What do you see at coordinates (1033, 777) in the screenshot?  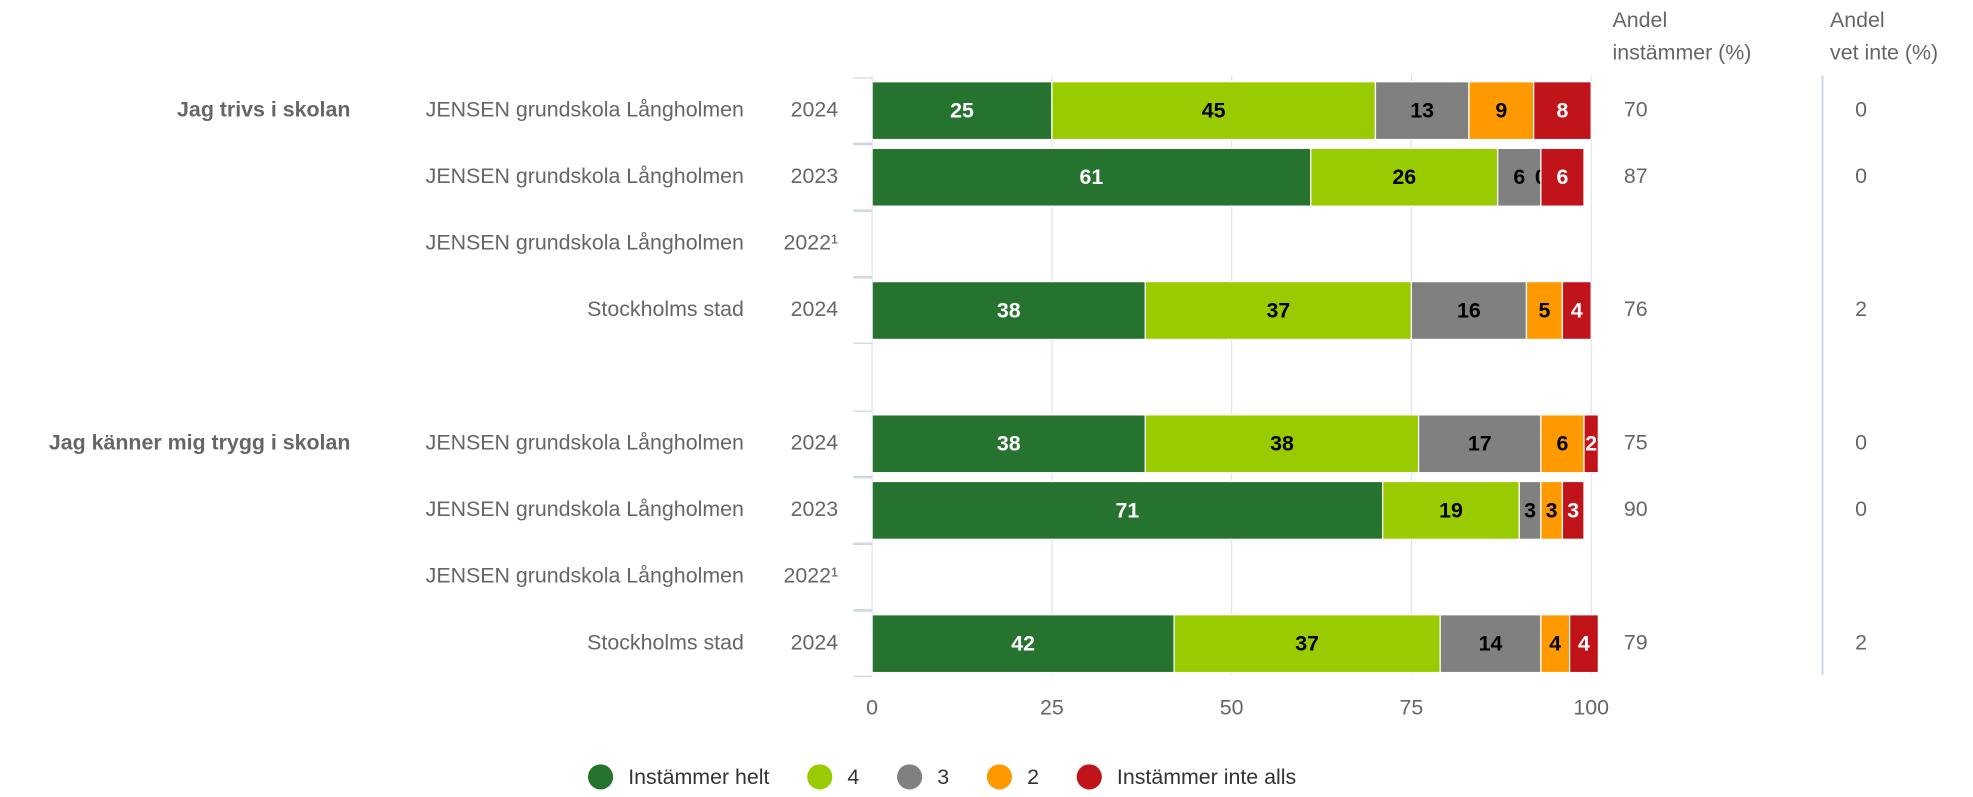 I see `legend-label: 2` at bounding box center [1033, 777].